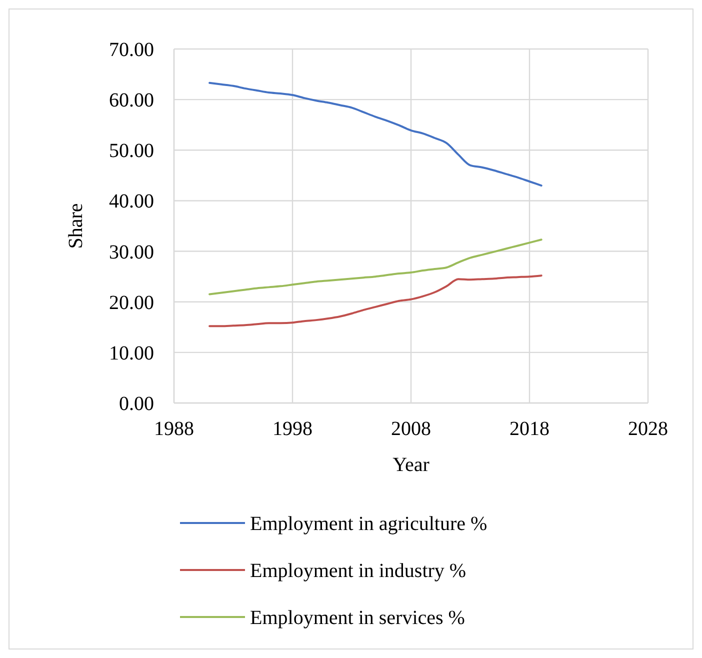 The image size is (702, 658). I want to click on y-tick-label: 20.00, so click(131, 303).